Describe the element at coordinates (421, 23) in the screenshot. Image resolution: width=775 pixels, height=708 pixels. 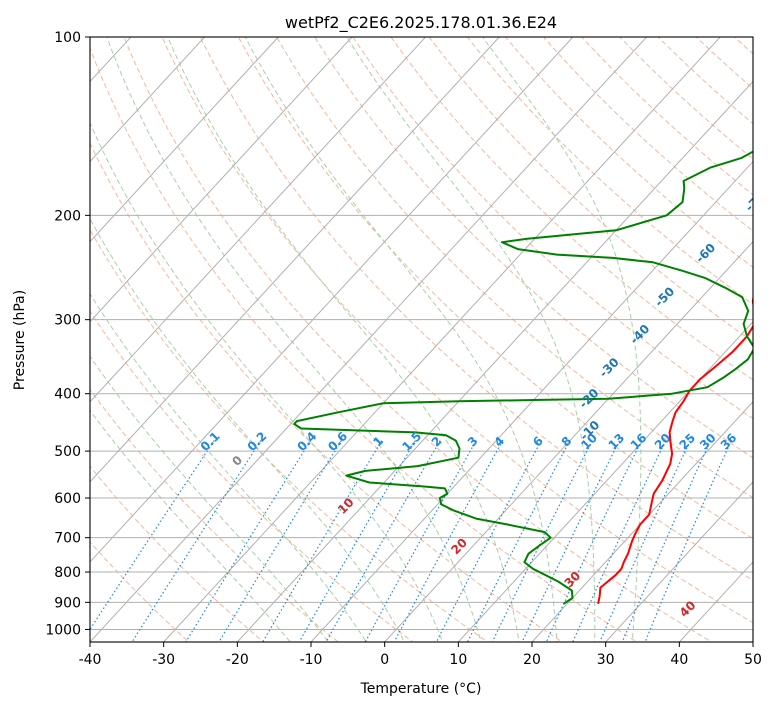
I see `chart-title: wetPf2_C2E6.2025.178.01.36.E24` at that location.